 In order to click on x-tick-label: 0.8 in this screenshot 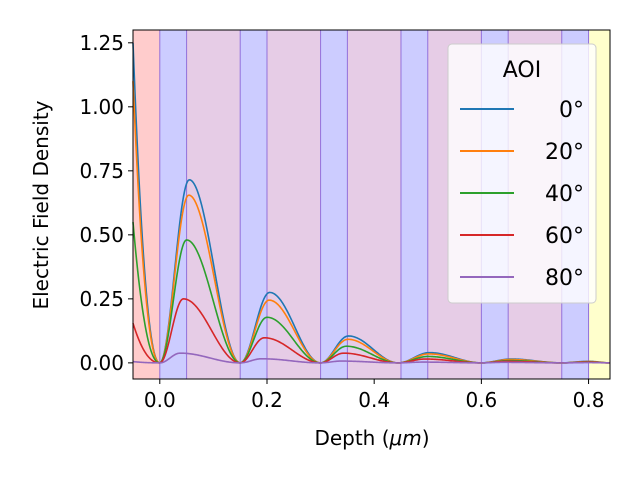, I will do `click(589, 400)`.